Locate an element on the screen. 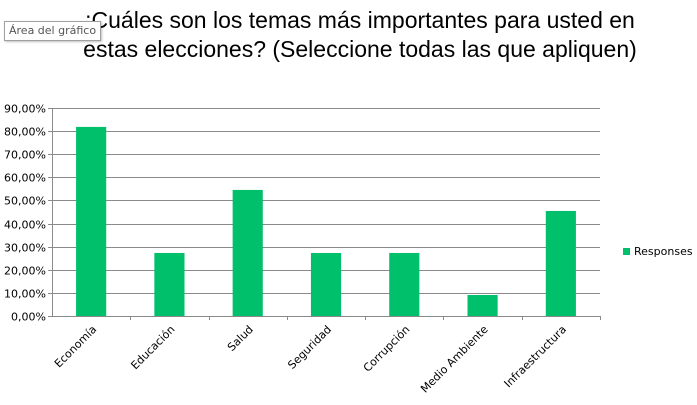  y-tick-label: 20,00% is located at coordinates (25, 271).